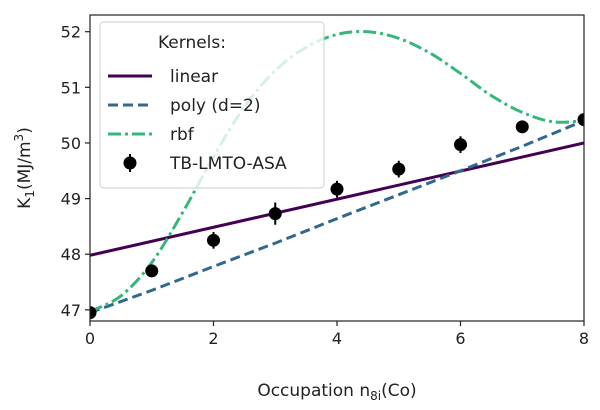  I want to click on x-axis-label-main: Occupation n, so click(313, 391).